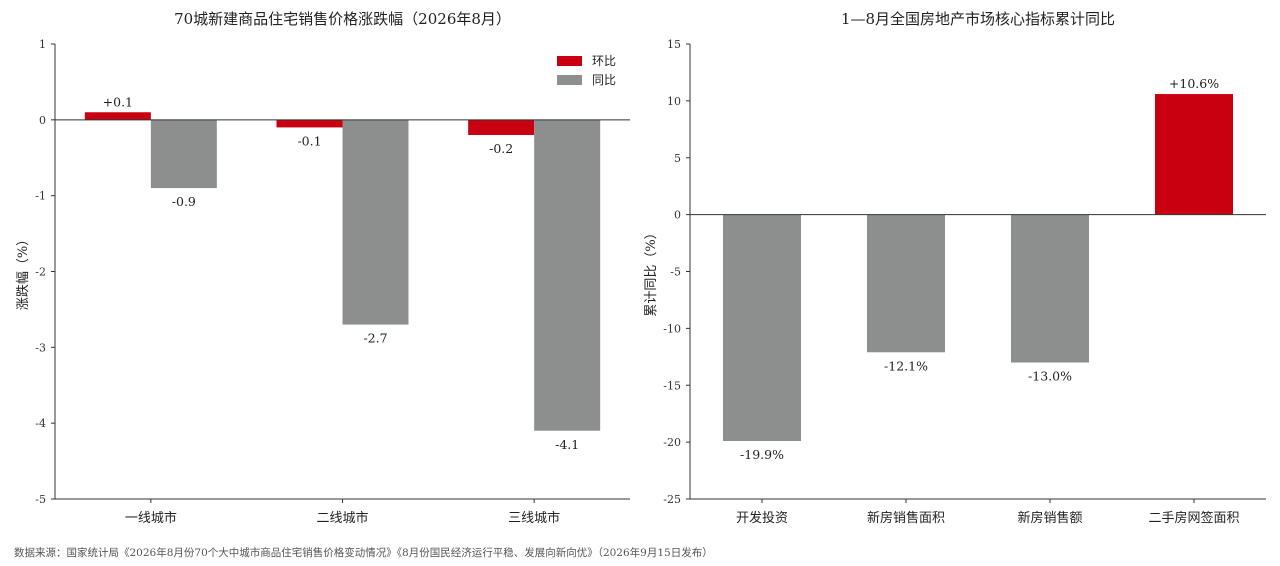 The width and height of the screenshot is (1280, 566). Describe the element at coordinates (672, 442) in the screenshot. I see `chart2-y-tick-label: -20` at that location.